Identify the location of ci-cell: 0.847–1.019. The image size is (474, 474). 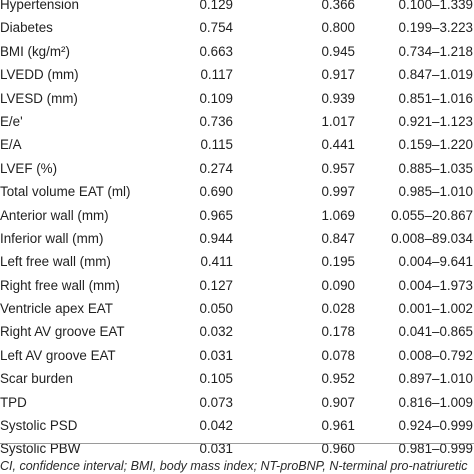
(435, 75).